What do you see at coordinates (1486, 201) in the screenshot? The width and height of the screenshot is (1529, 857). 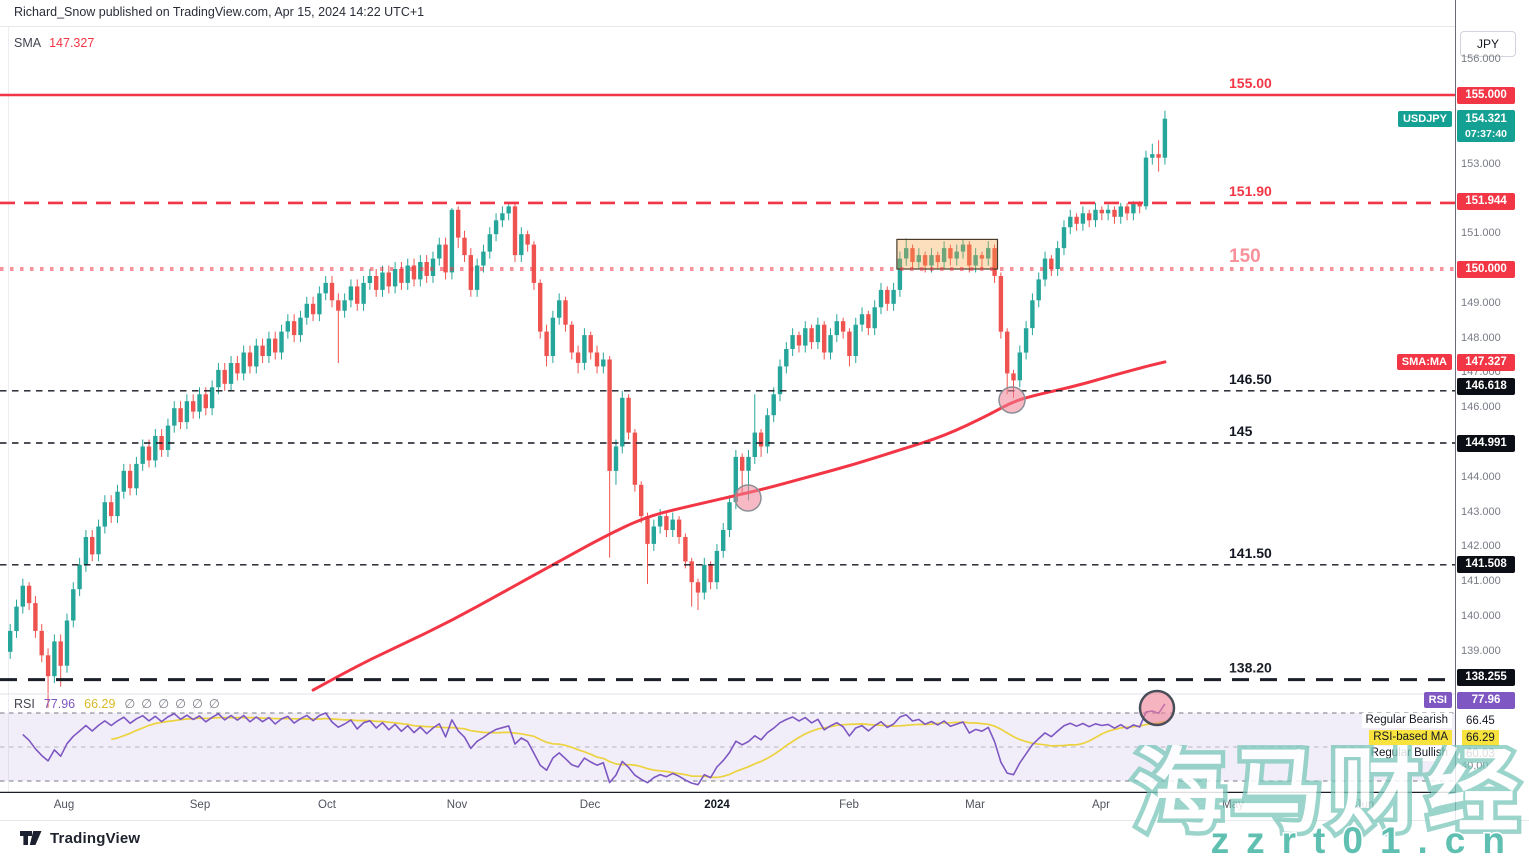 I see `price-label-151.944: 151.944` at bounding box center [1486, 201].